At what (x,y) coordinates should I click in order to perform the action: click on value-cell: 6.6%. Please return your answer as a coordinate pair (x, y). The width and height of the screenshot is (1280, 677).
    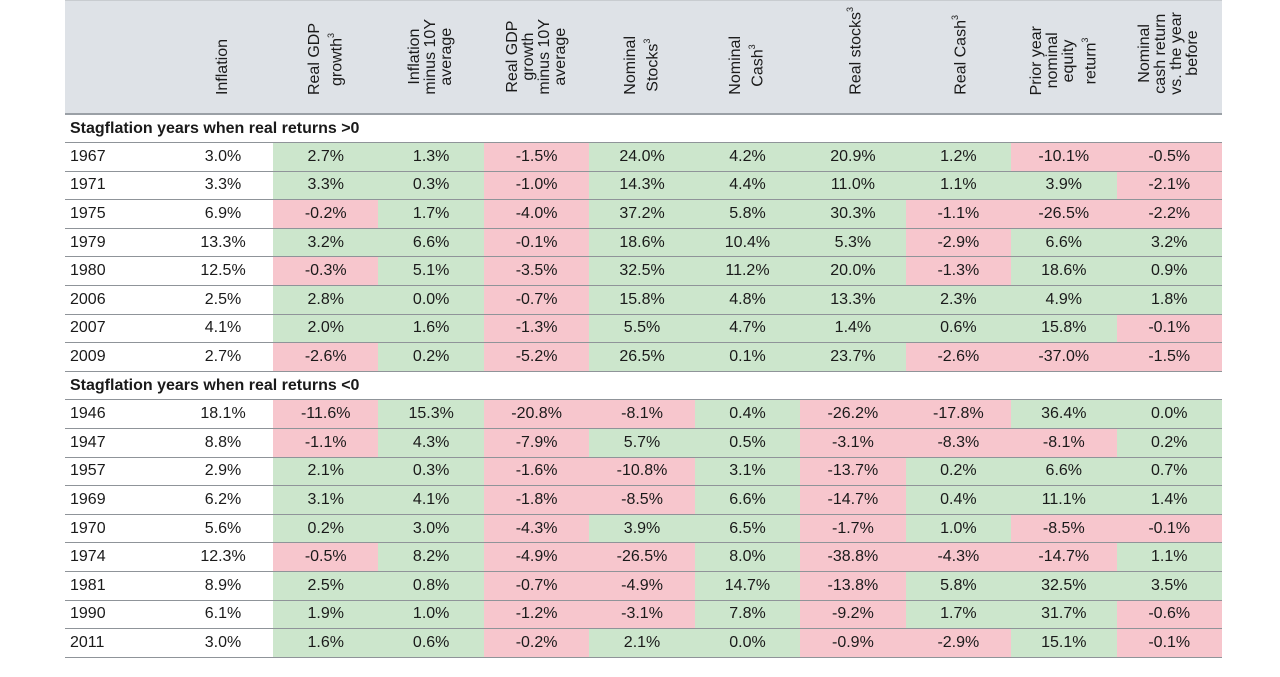
    Looking at the image, I should click on (431, 243).